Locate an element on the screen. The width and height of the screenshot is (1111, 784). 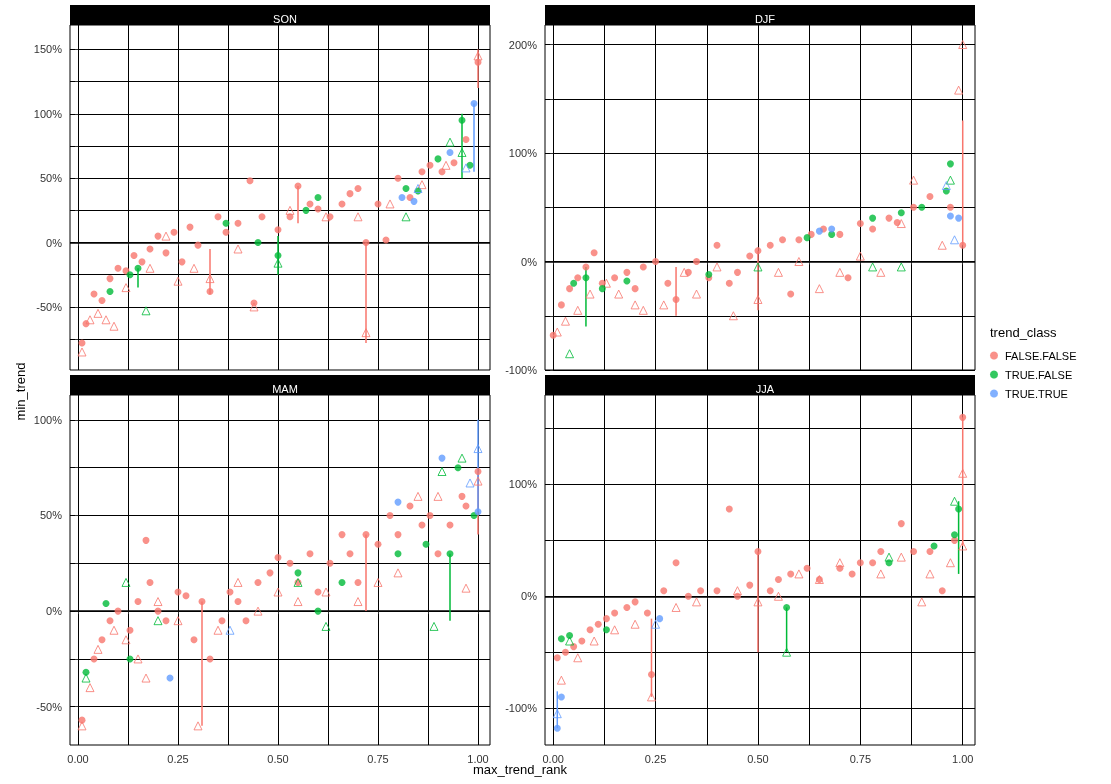
y-tick-label: 50% is located at coordinates (51, 178).